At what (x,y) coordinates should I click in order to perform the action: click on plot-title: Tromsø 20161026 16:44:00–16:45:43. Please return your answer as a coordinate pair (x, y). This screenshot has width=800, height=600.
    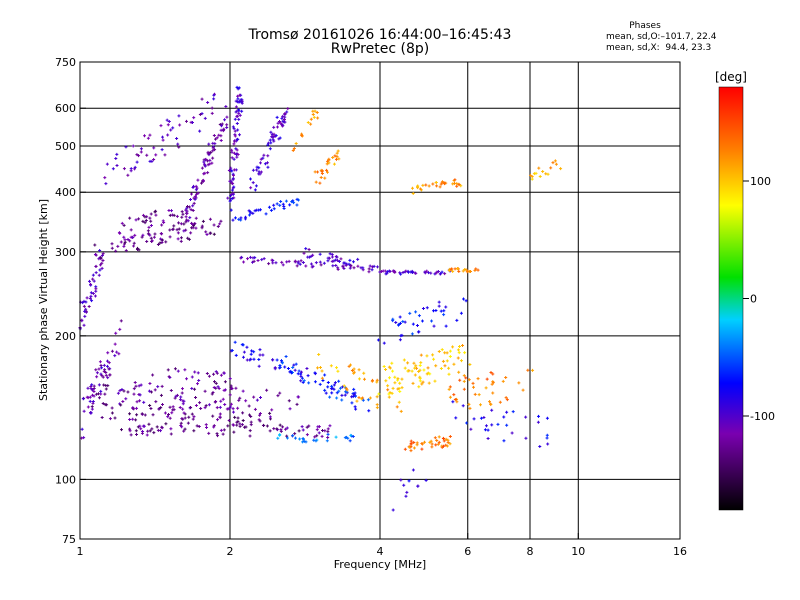
    Looking at the image, I should click on (380, 35).